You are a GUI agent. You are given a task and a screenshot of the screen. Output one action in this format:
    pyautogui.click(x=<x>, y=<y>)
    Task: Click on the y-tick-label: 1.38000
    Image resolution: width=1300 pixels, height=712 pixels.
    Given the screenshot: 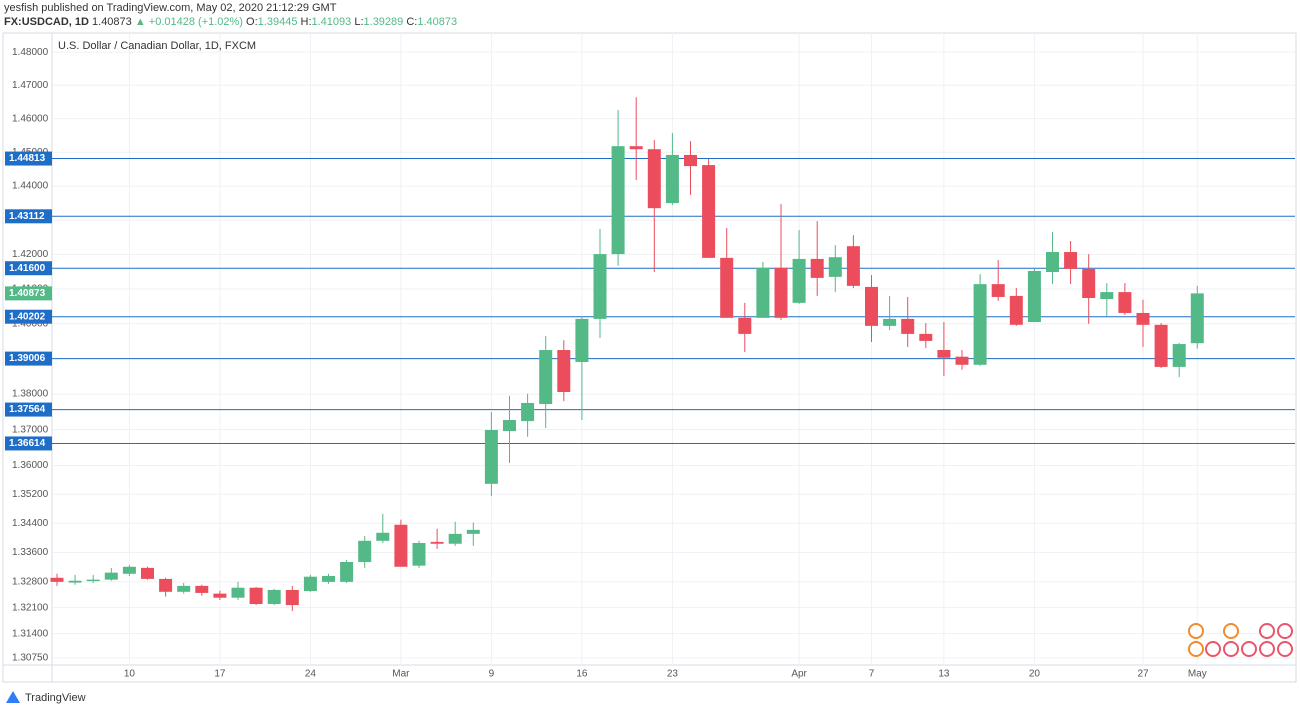 What is the action you would take?
    pyautogui.click(x=30, y=394)
    